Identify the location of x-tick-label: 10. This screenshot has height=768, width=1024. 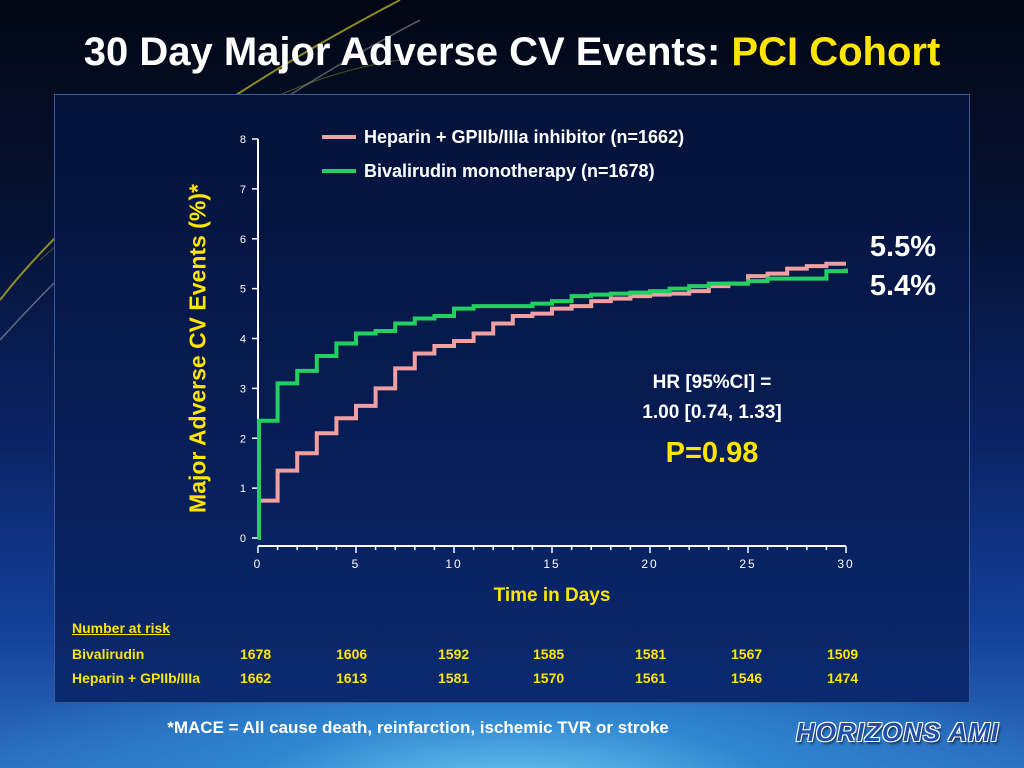
(453, 564).